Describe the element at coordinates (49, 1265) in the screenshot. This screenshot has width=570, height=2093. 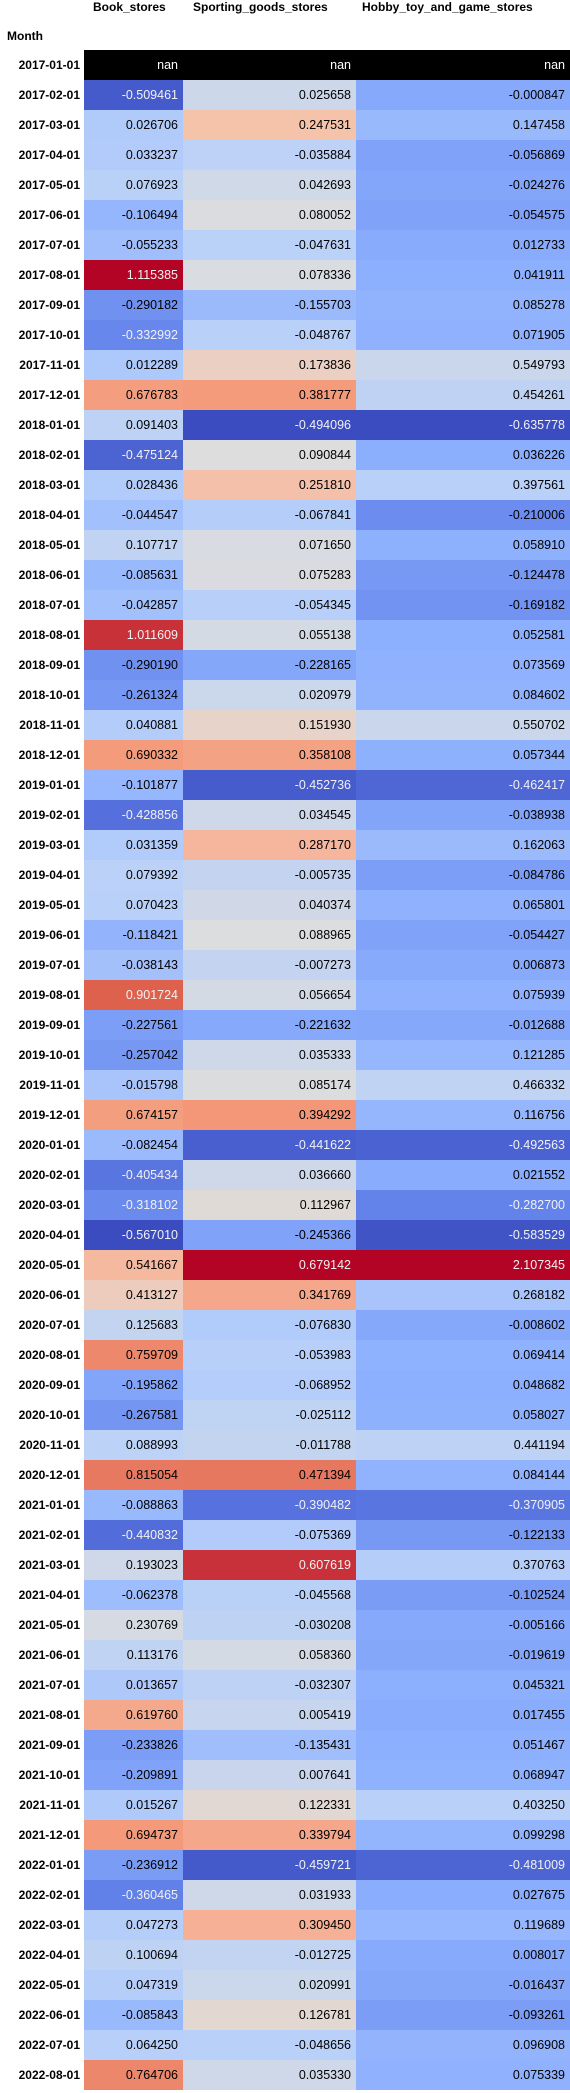
I see `row-month-label: 2020-05-01` at that location.